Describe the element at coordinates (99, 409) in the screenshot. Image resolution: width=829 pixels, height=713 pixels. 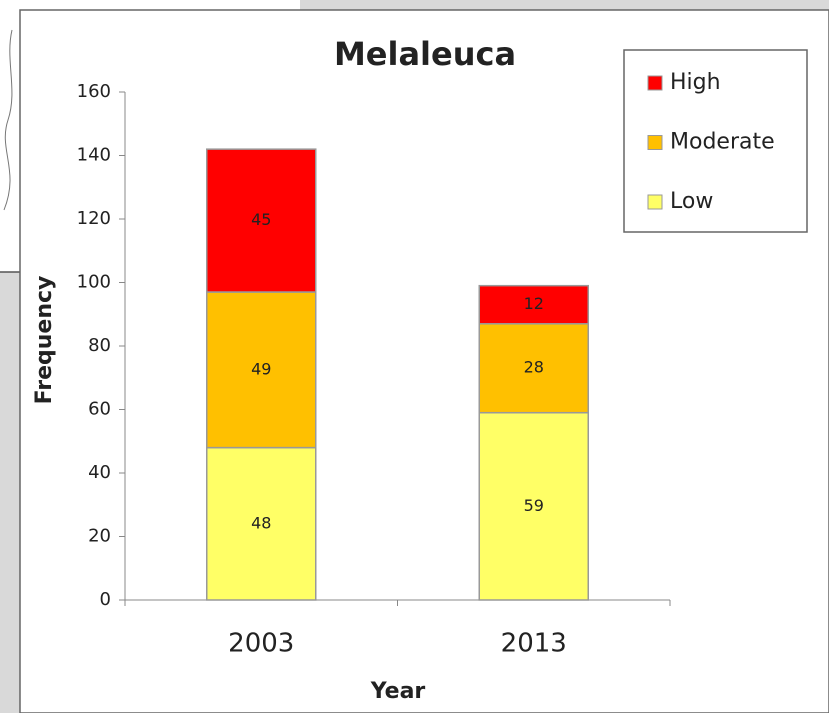
I see `y-tick-label: 60` at that location.